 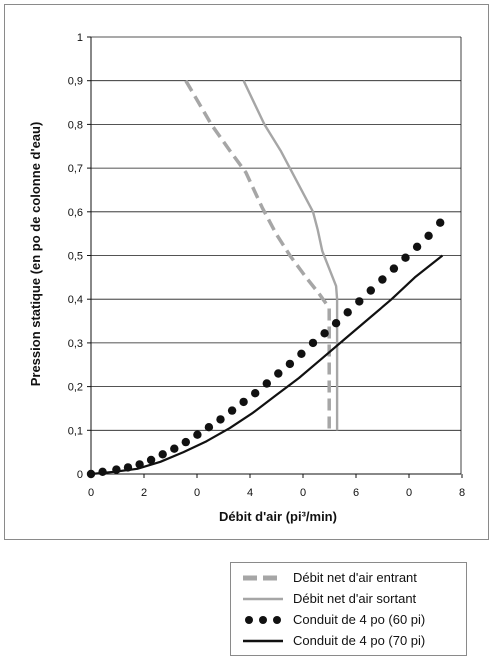 I want to click on y-tick-label: 0,7, so click(x=75, y=169).